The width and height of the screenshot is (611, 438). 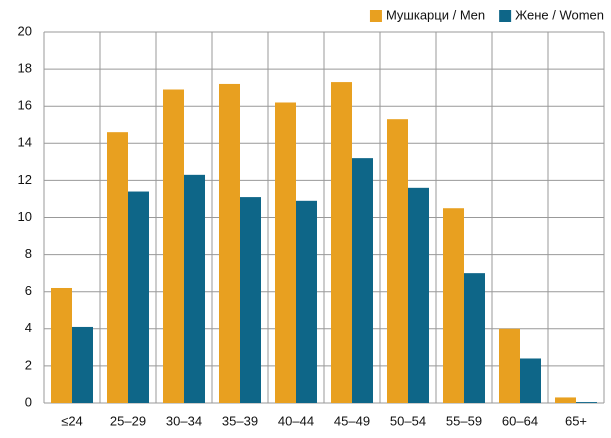 What do you see at coordinates (464, 420) in the screenshot?
I see `x-tick-label: 55–59` at bounding box center [464, 420].